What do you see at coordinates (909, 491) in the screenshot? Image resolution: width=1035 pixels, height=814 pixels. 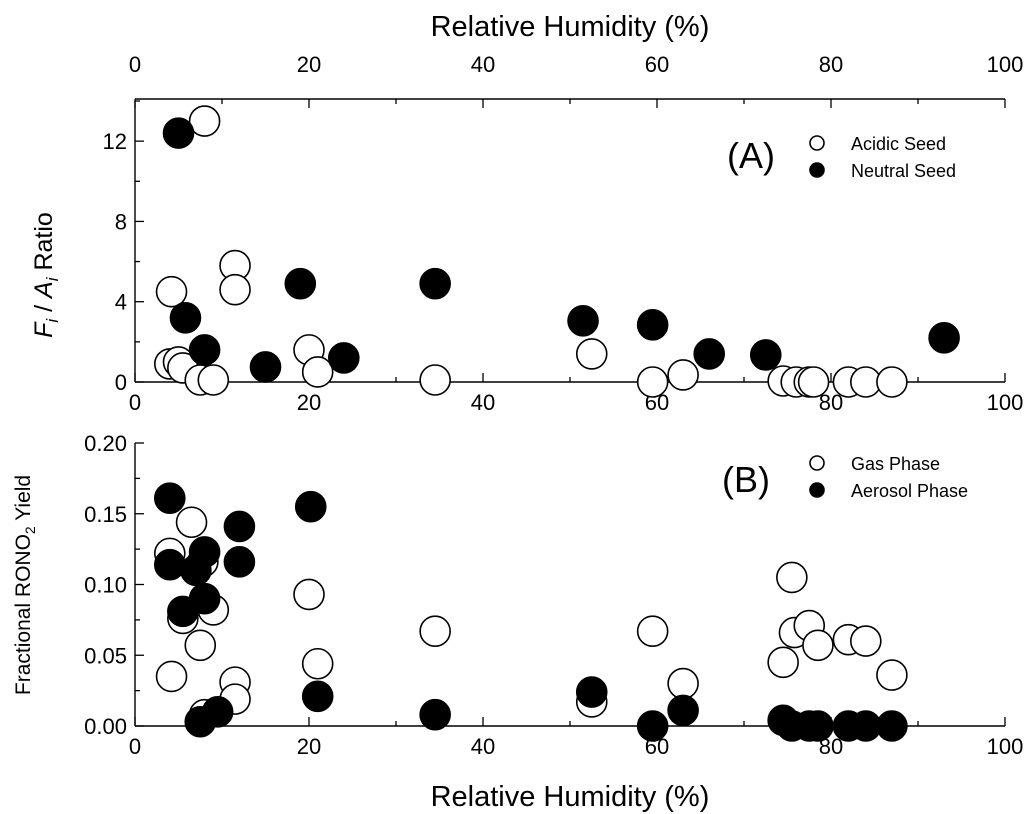 I see `panel-b-legend-aerosol: Aerosol Phase` at bounding box center [909, 491].